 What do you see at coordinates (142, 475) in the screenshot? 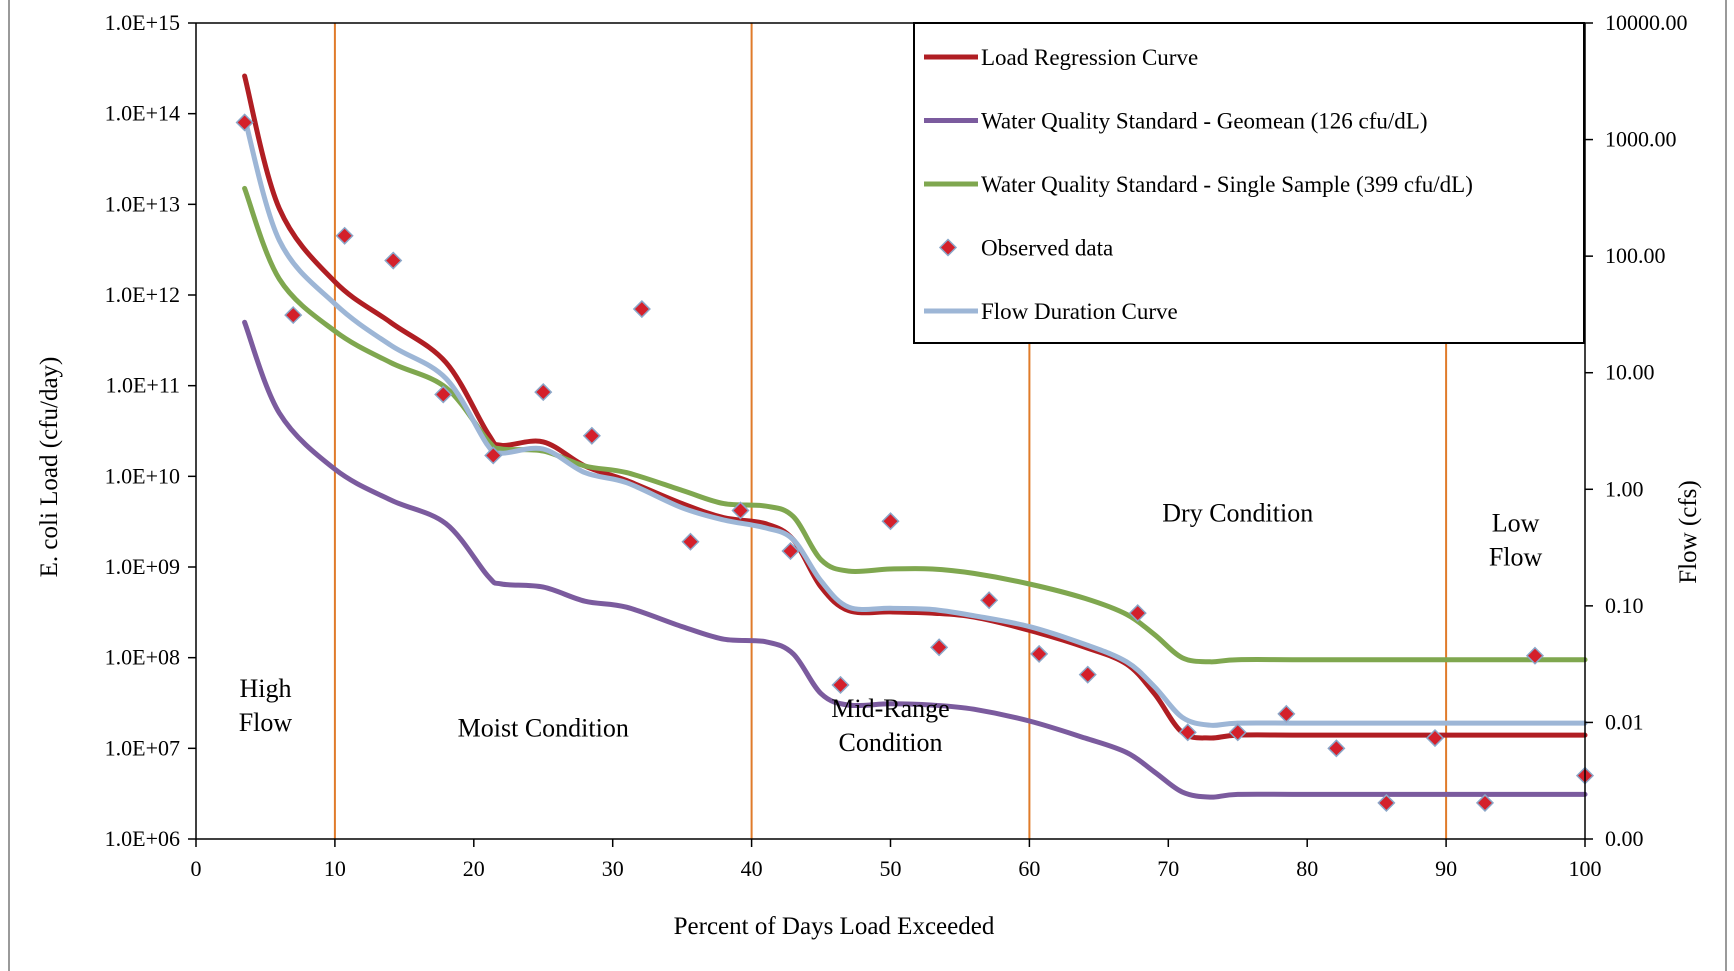
I see `y-tick-label: 1.0E+10` at bounding box center [142, 475].